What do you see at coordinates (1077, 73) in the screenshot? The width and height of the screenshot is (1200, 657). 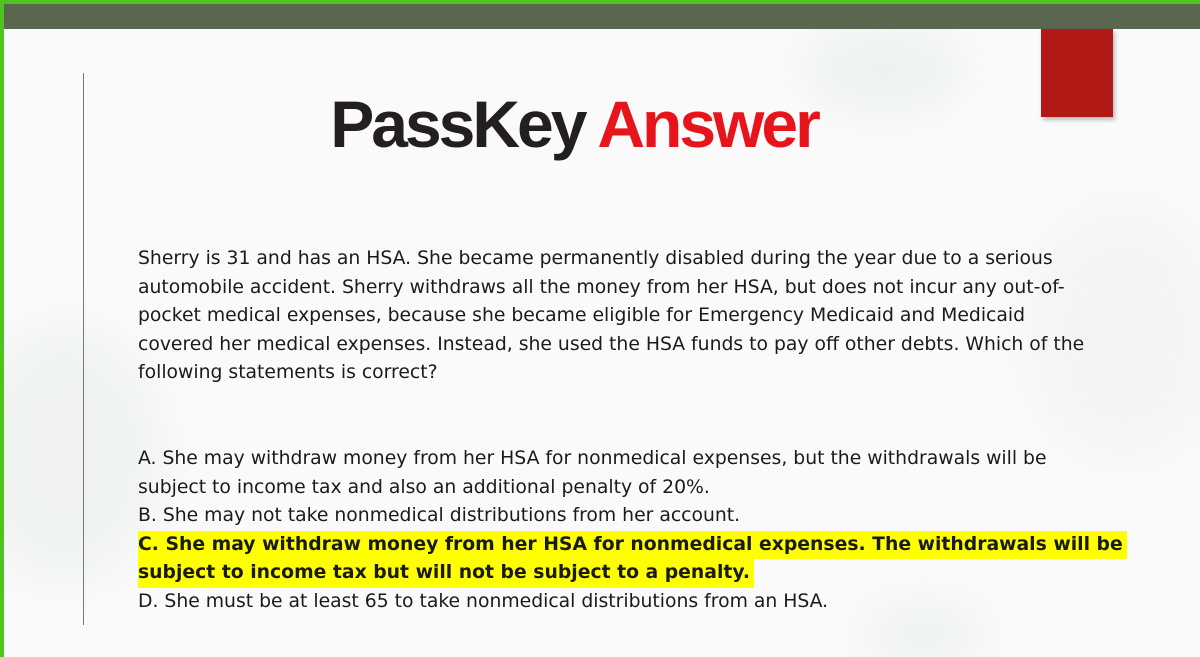 I see `red-accent-box` at bounding box center [1077, 73].